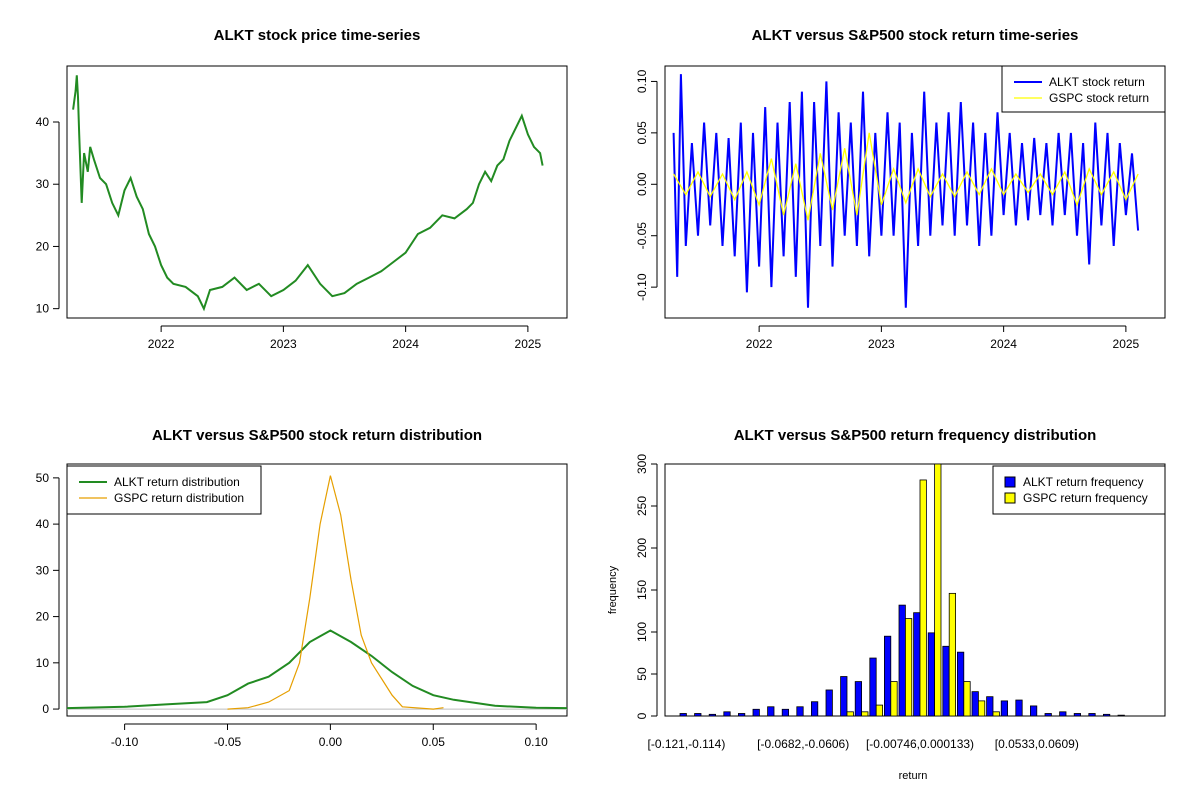 This screenshot has width=1200, height=800. What do you see at coordinates (642, 632) in the screenshot?
I see `y-tick-label: 100` at bounding box center [642, 632].